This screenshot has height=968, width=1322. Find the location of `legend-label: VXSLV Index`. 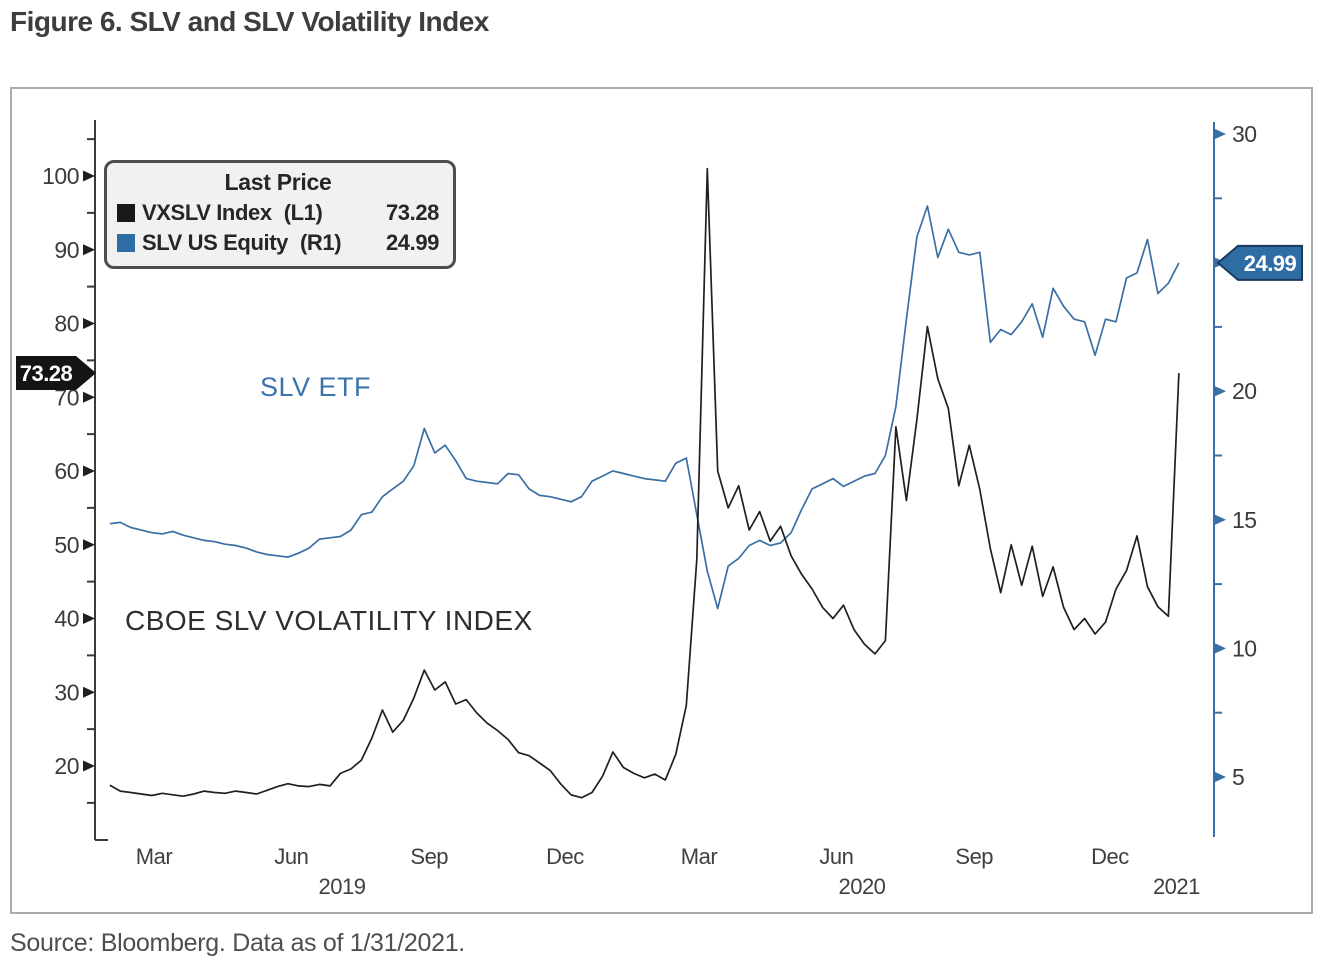

legend-label: VXSLV Index is located at coordinates (207, 212).